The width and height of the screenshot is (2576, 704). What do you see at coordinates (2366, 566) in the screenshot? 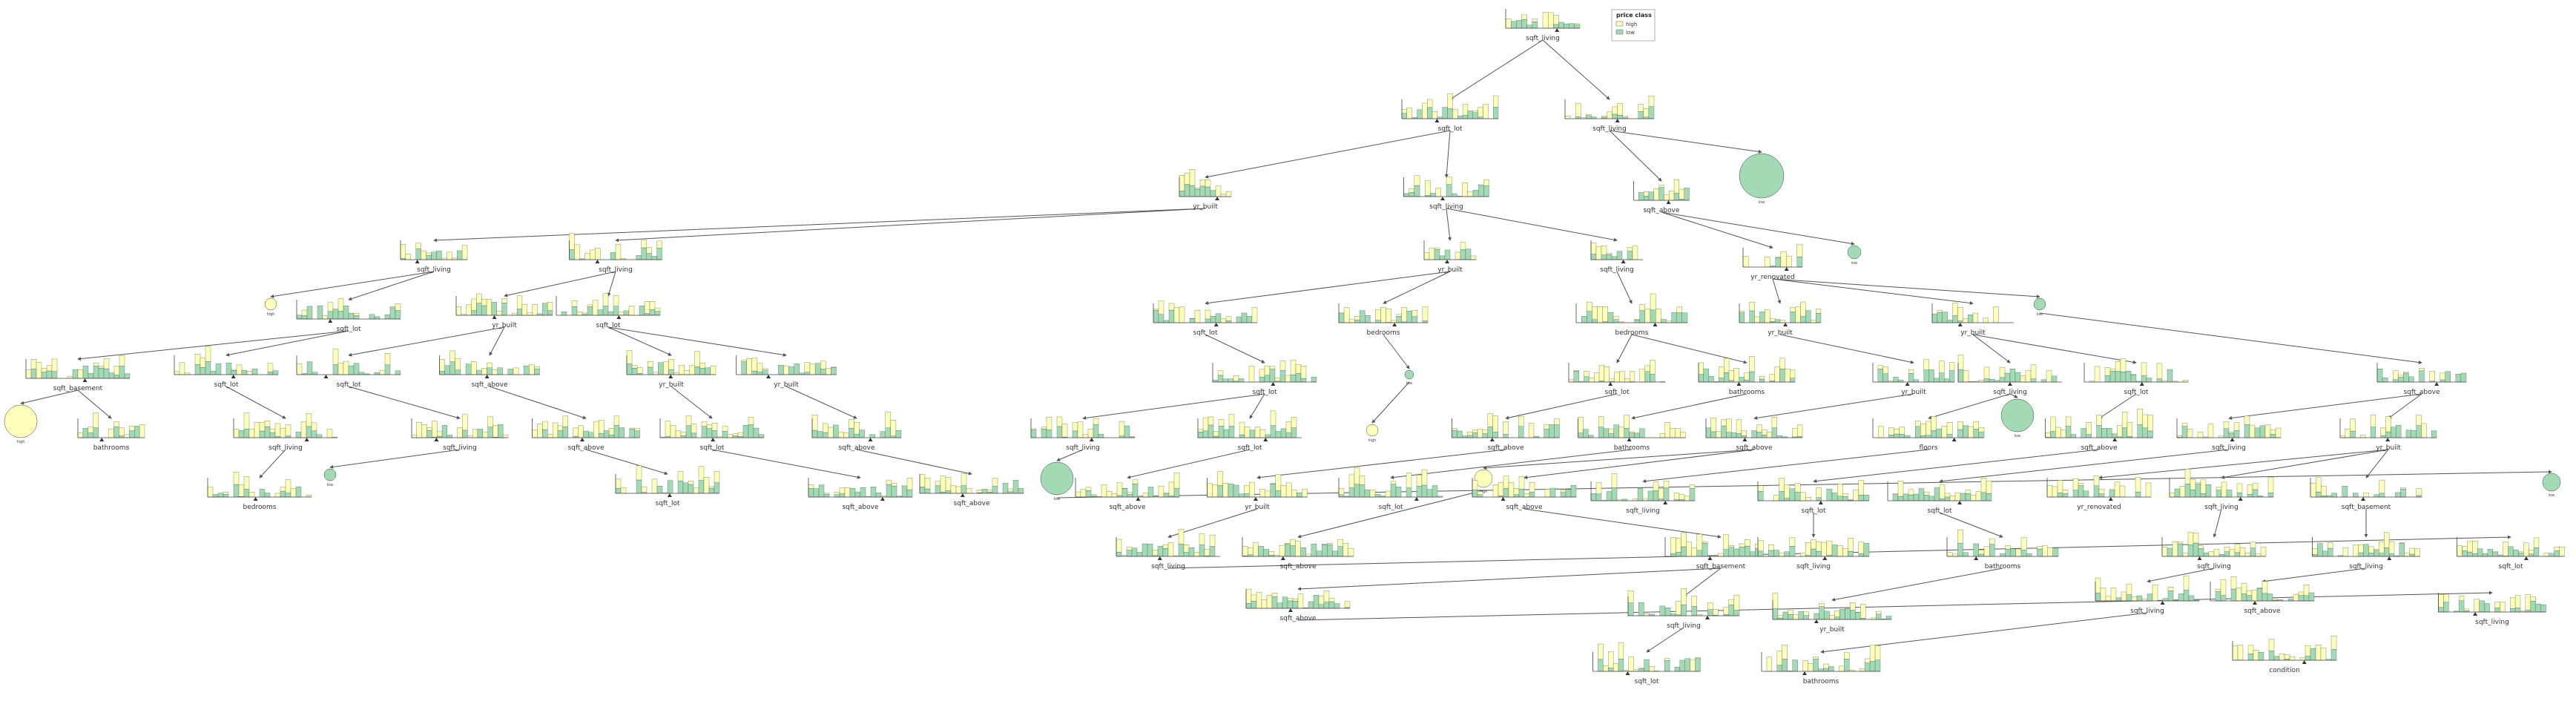
I see `split-feature-label: sqft_living` at bounding box center [2366, 566].